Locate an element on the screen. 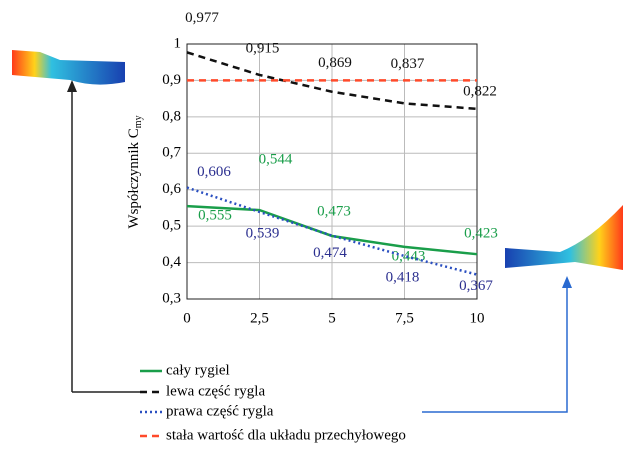  diagram-right is located at coordinates (564, 237).